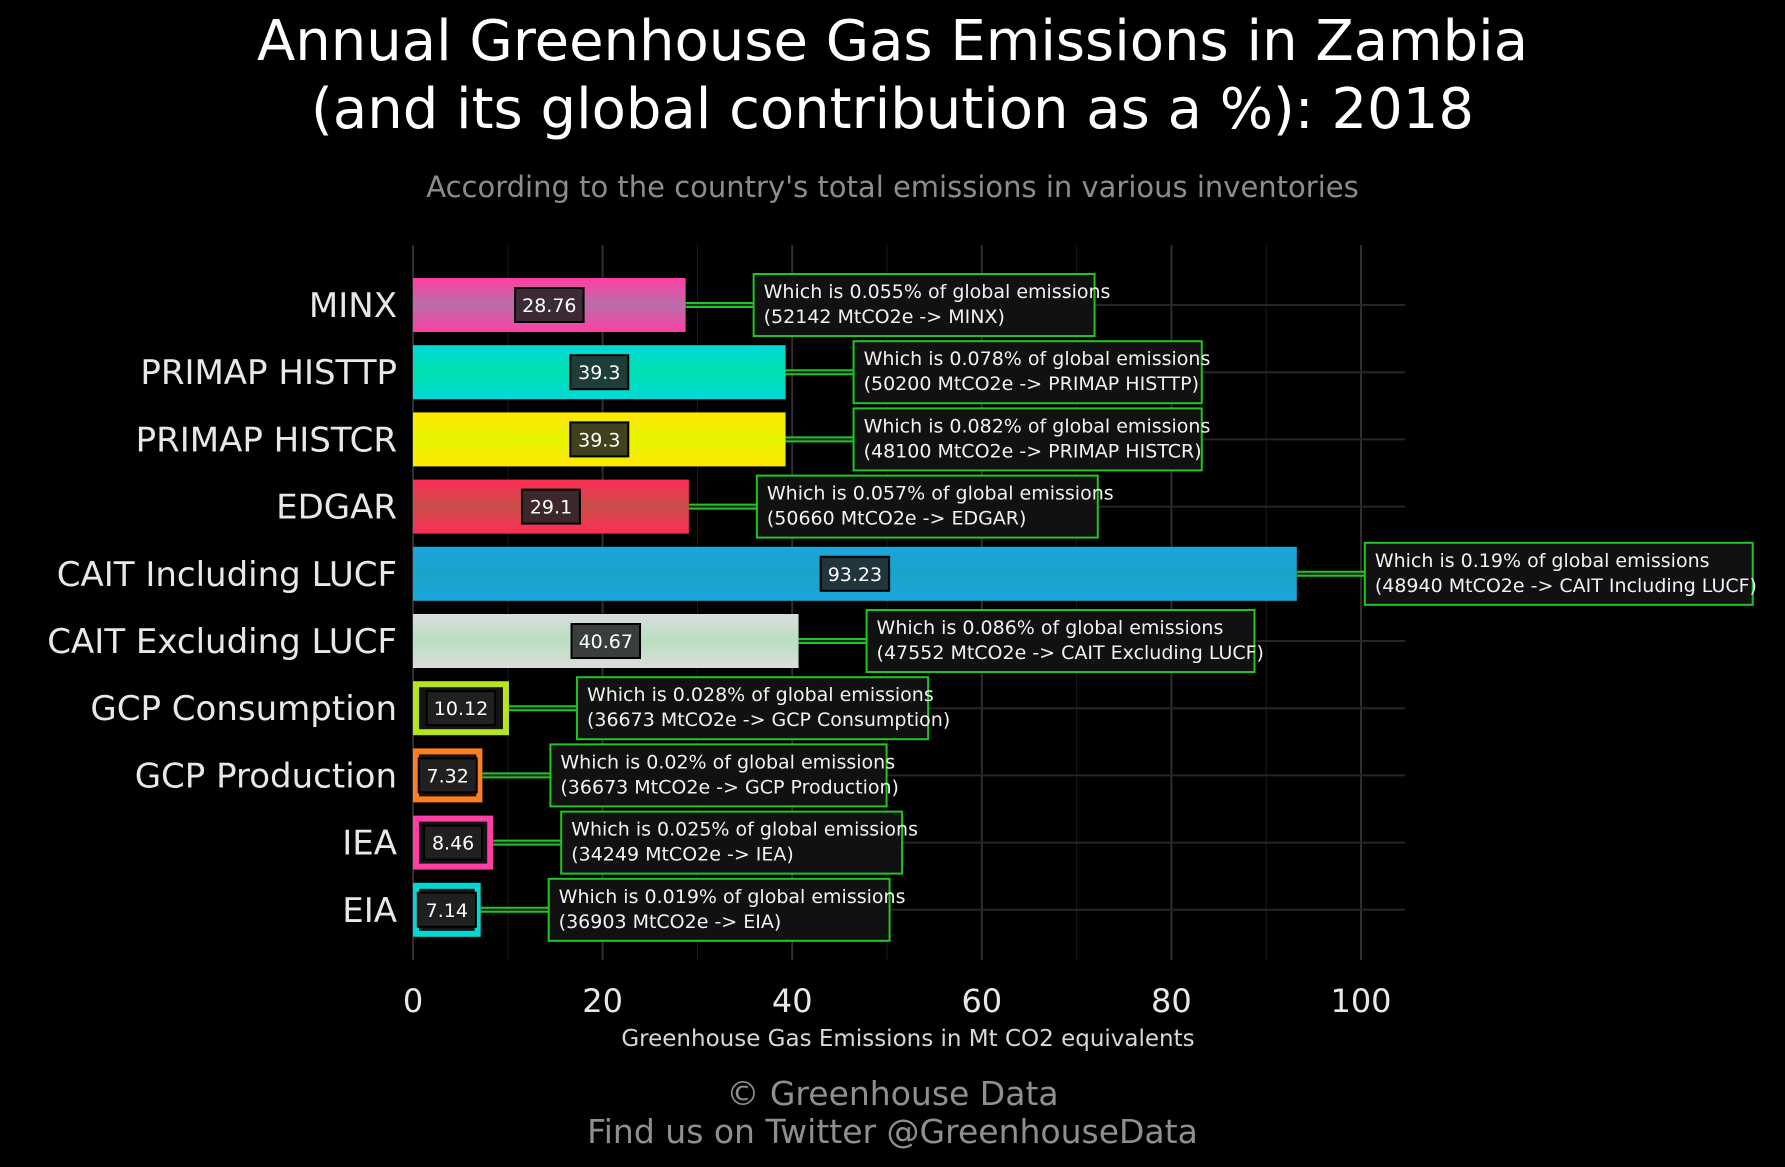  What do you see at coordinates (682, 855) in the screenshot?
I see `annotation-line-2: (34249 MtCO2e -> IEA)` at bounding box center [682, 855].